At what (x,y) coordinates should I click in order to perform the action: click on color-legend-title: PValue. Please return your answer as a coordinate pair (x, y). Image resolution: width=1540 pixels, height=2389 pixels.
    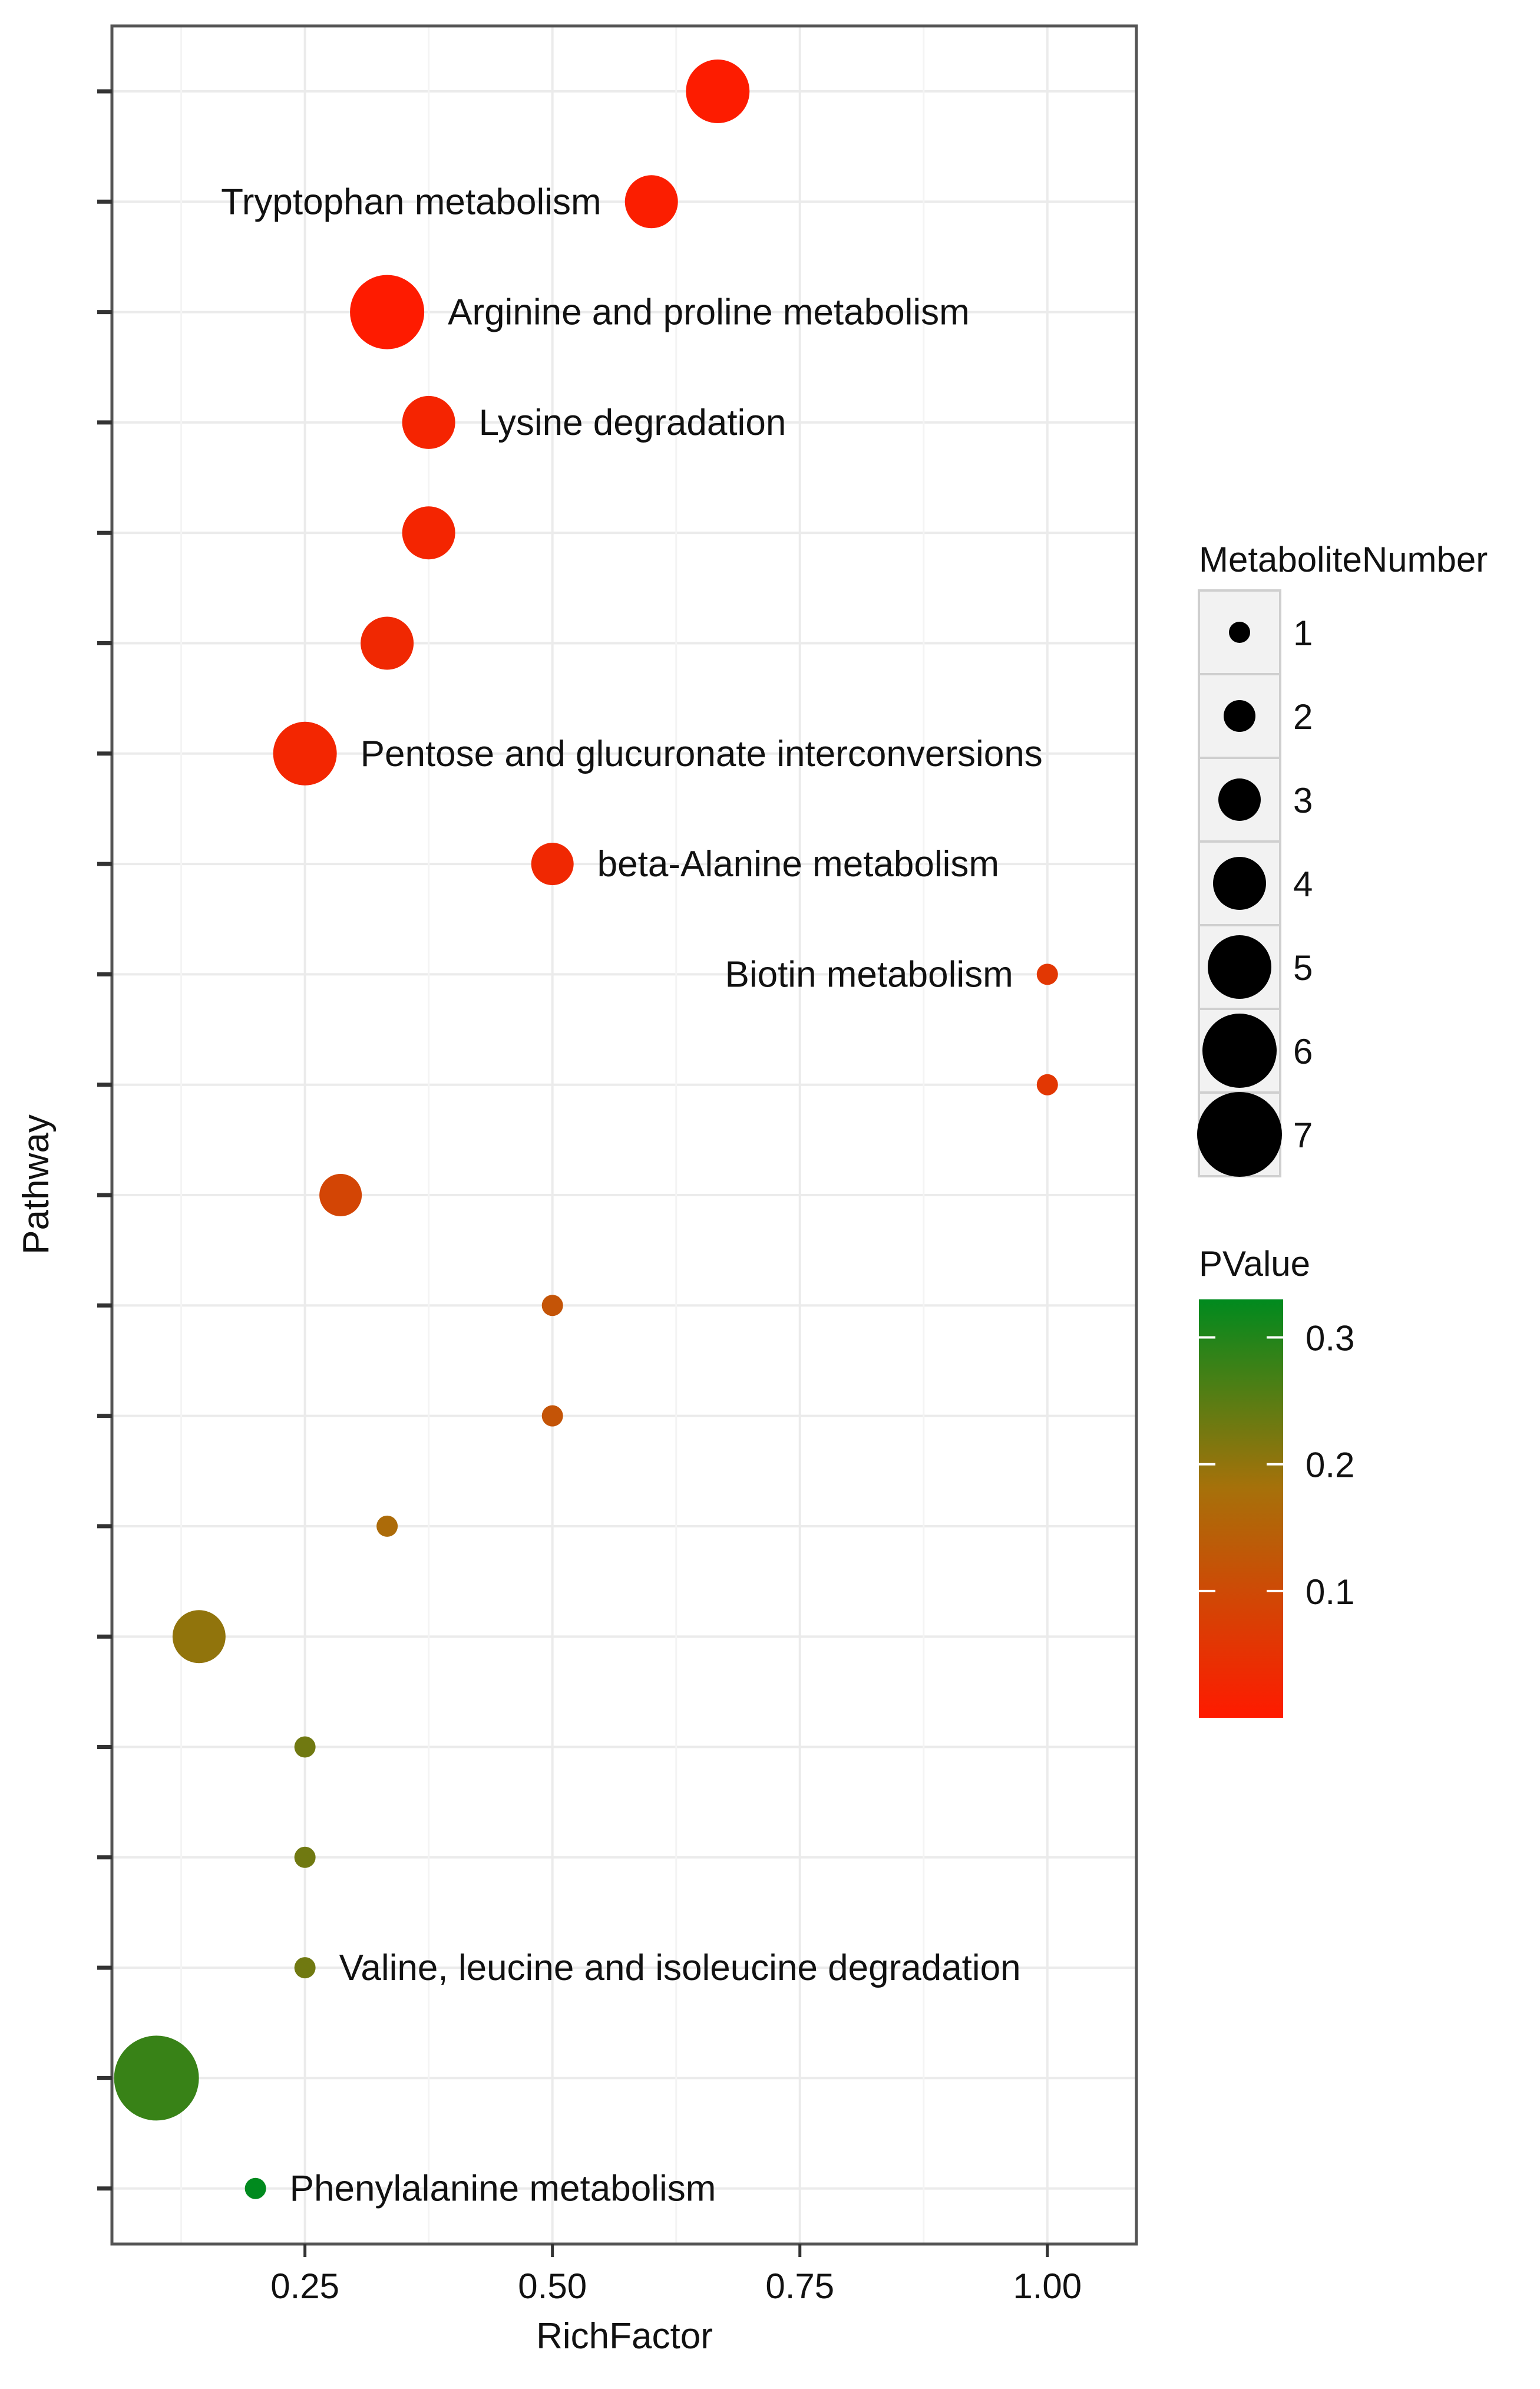
    Looking at the image, I should click on (1254, 1263).